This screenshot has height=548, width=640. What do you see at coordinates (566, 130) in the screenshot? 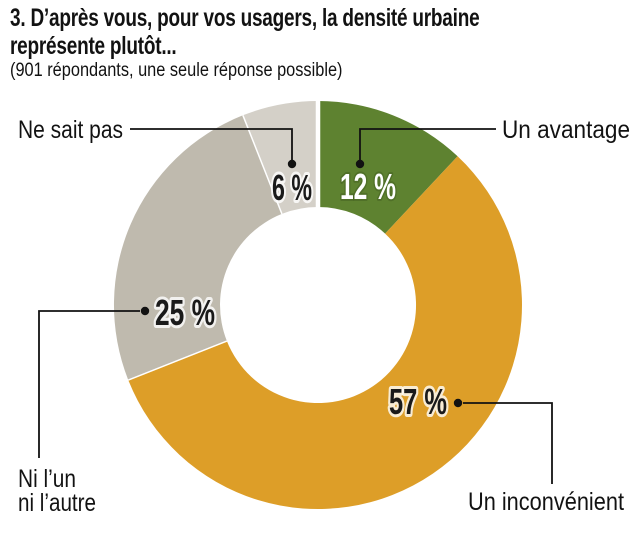
I see `callout-label-un-avantage: Un avantage` at bounding box center [566, 130].